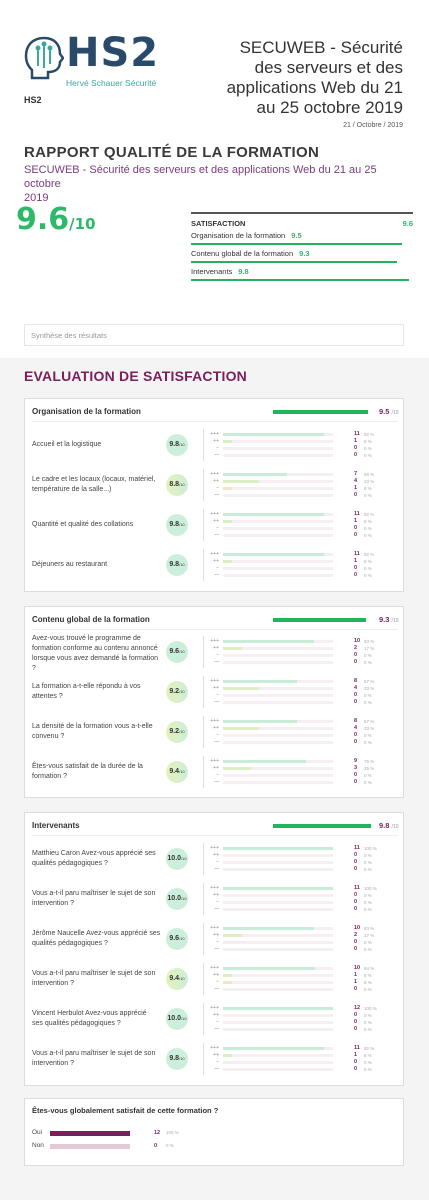  Describe the element at coordinates (177, 525) in the screenshot. I see `question-score-badge: 9.8/10` at that location.